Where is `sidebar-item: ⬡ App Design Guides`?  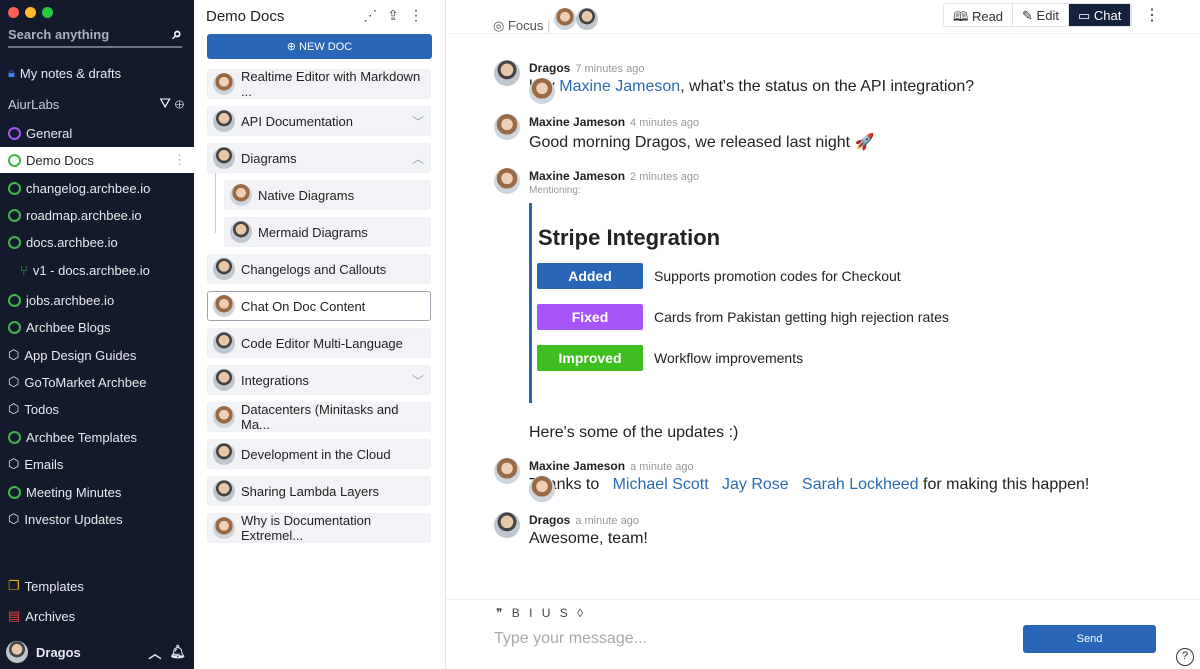 sidebar-item: ⬡ App Design Guides is located at coordinates (97, 355).